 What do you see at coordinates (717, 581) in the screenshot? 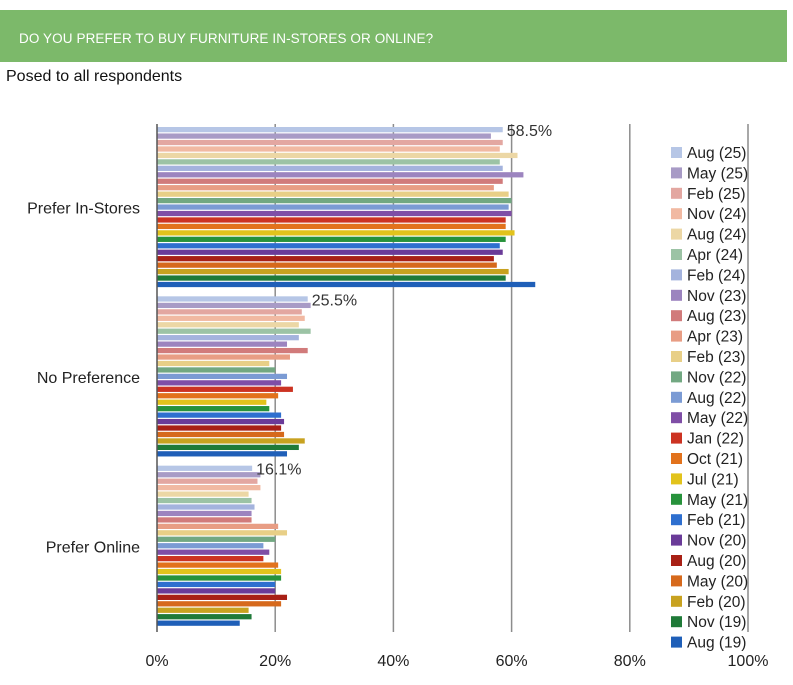
I see `legend-label: May (20)` at bounding box center [717, 581].